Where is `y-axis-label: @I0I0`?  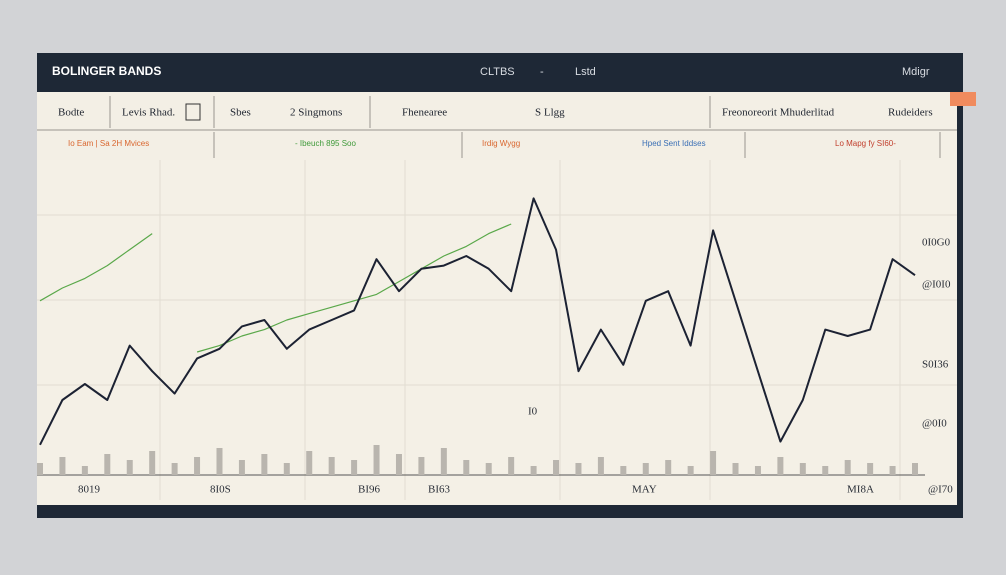 y-axis-label: @I0I0 is located at coordinates (936, 285).